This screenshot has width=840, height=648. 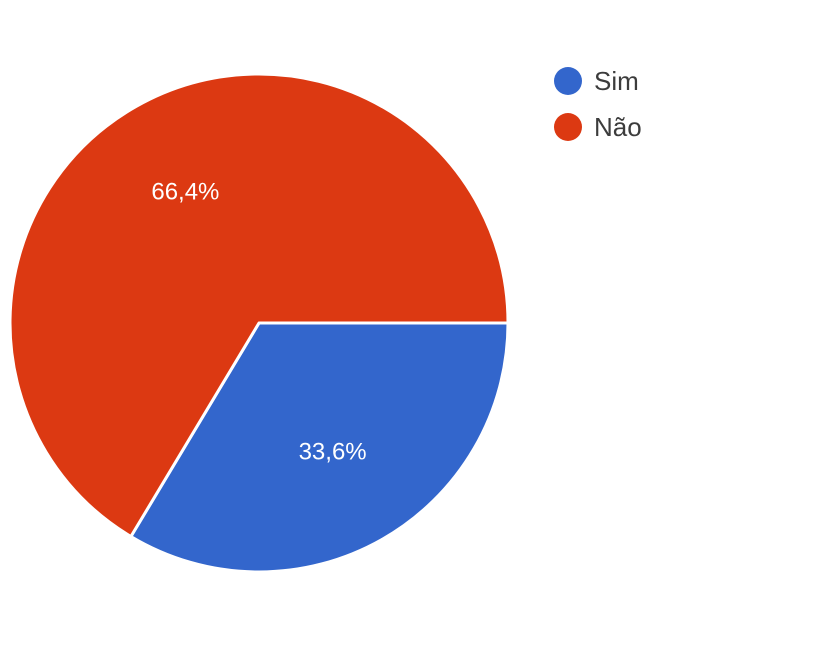 What do you see at coordinates (333, 451) in the screenshot?
I see `slice-label-sim: 33,6%` at bounding box center [333, 451].